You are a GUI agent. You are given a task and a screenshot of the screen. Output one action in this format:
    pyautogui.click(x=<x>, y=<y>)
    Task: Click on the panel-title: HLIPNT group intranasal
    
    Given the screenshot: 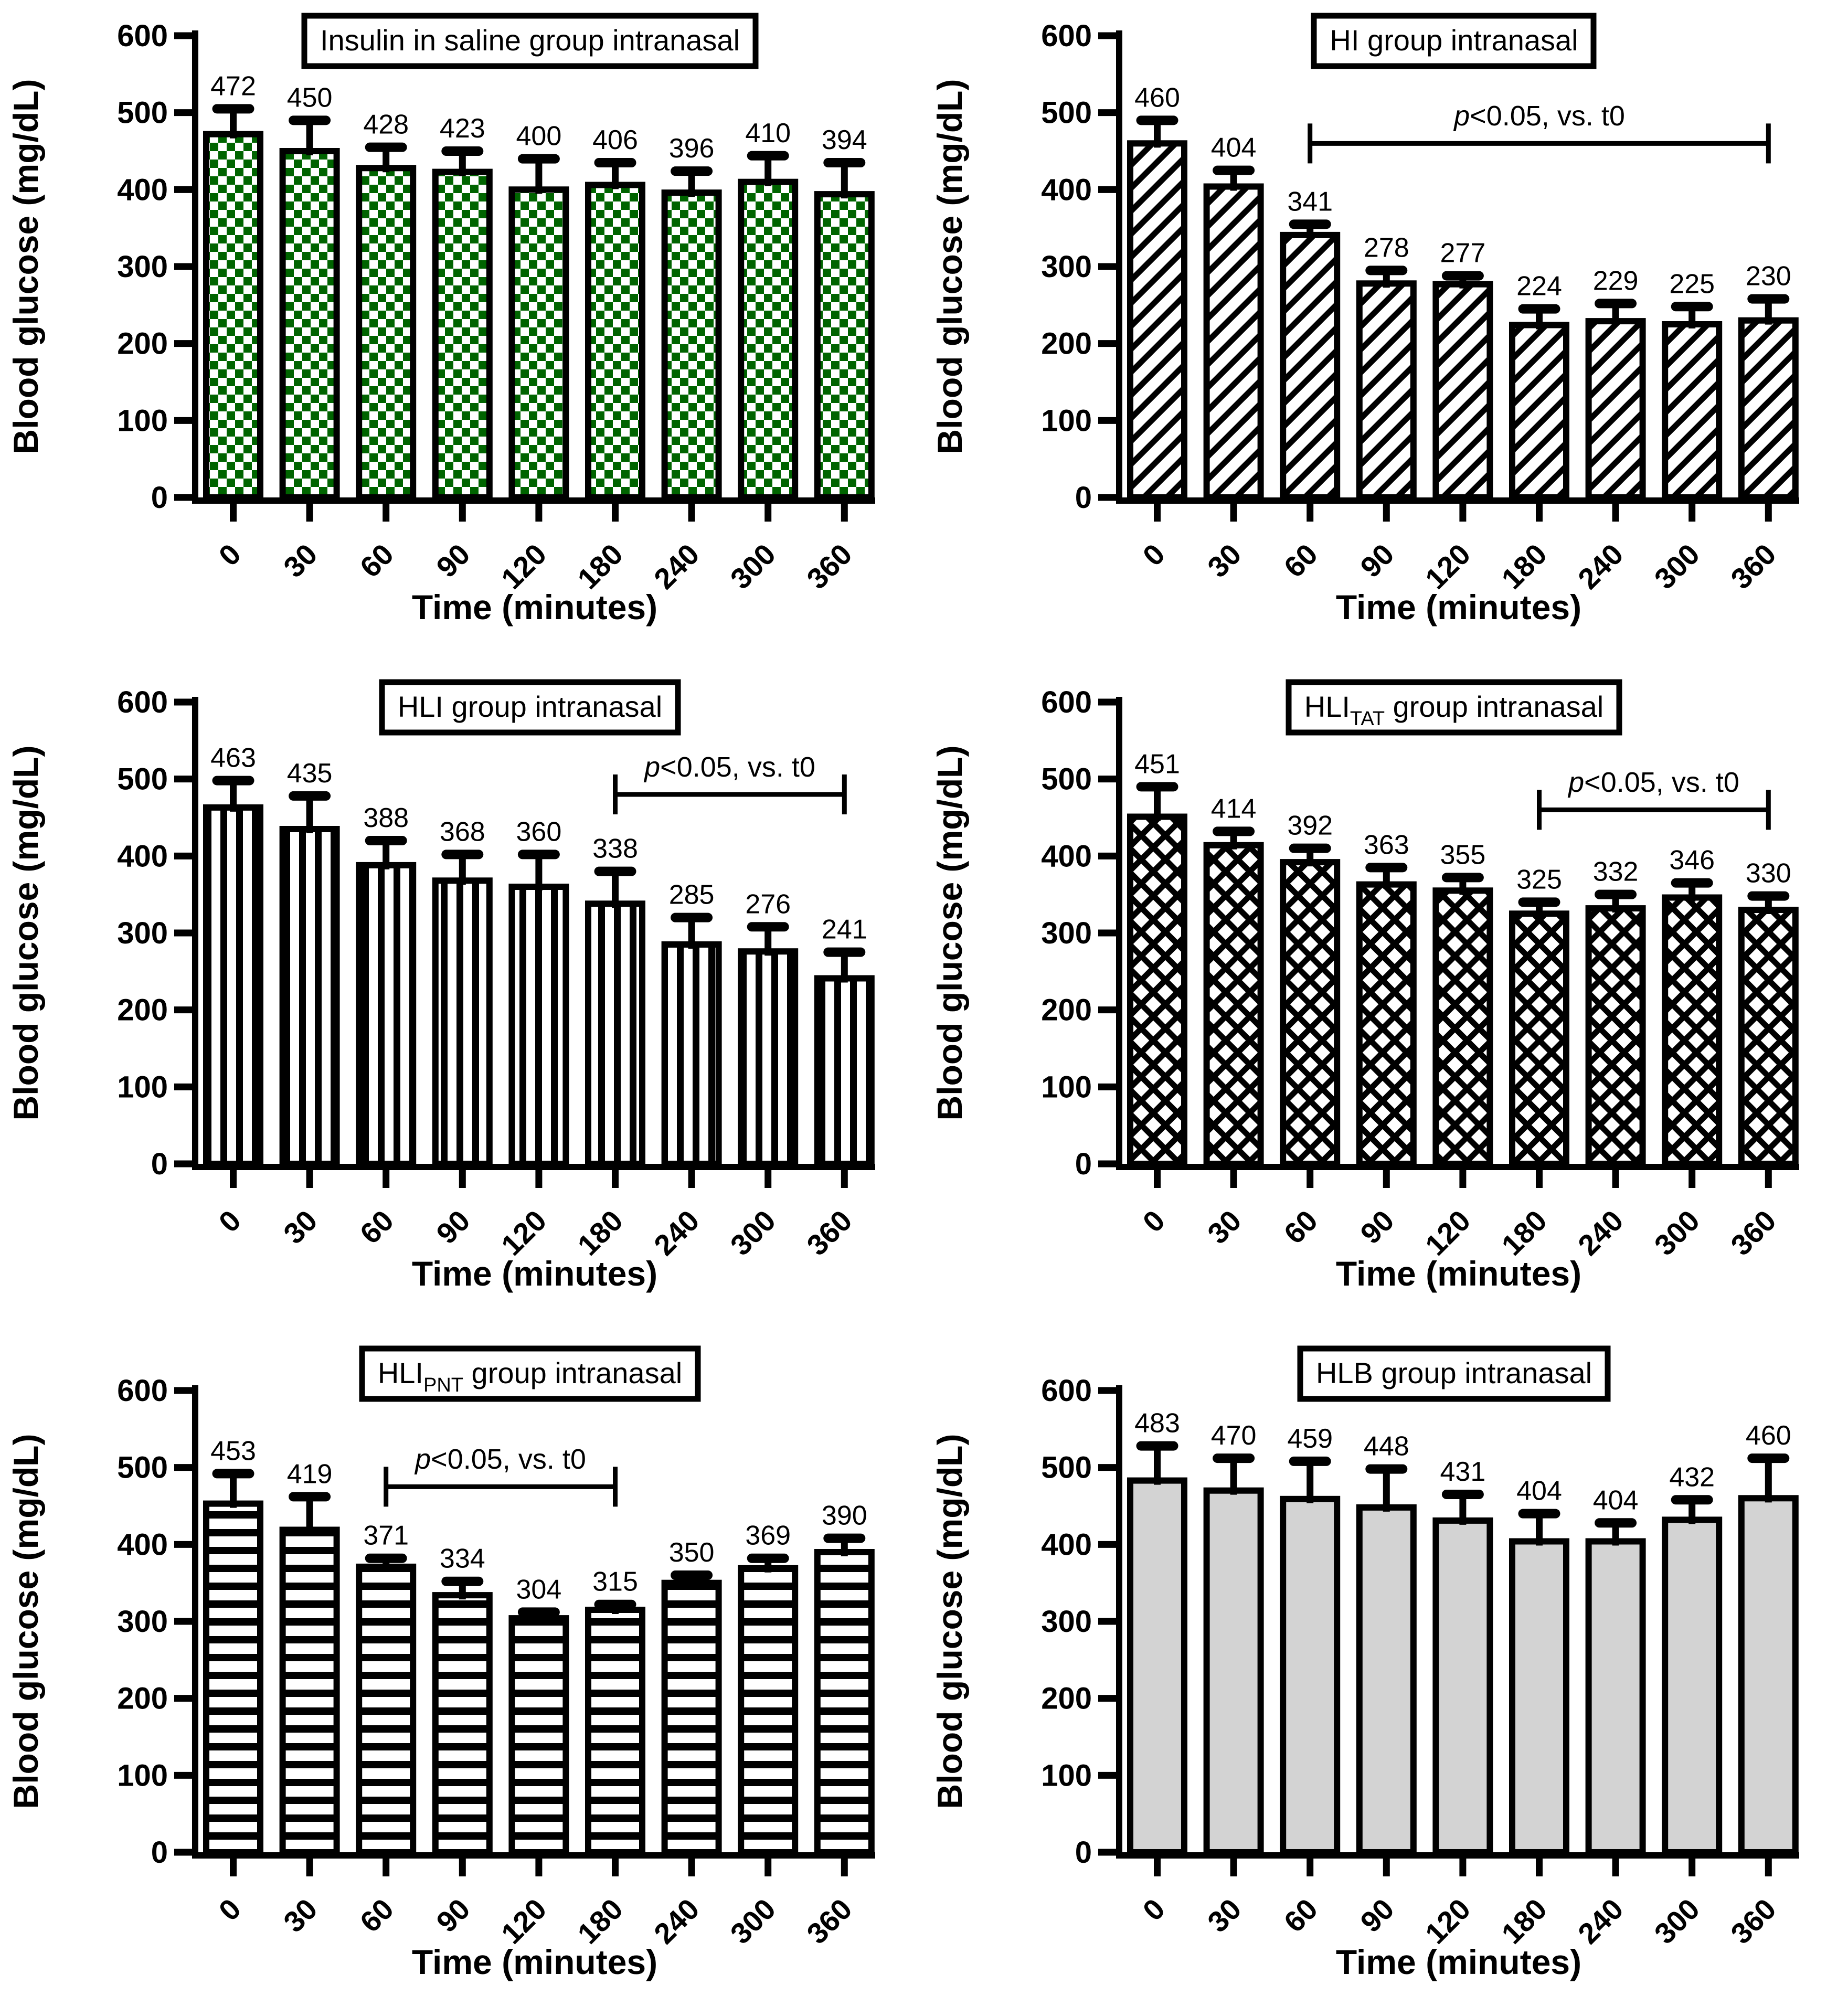 What is the action you would take?
    pyautogui.click(x=530, y=1376)
    